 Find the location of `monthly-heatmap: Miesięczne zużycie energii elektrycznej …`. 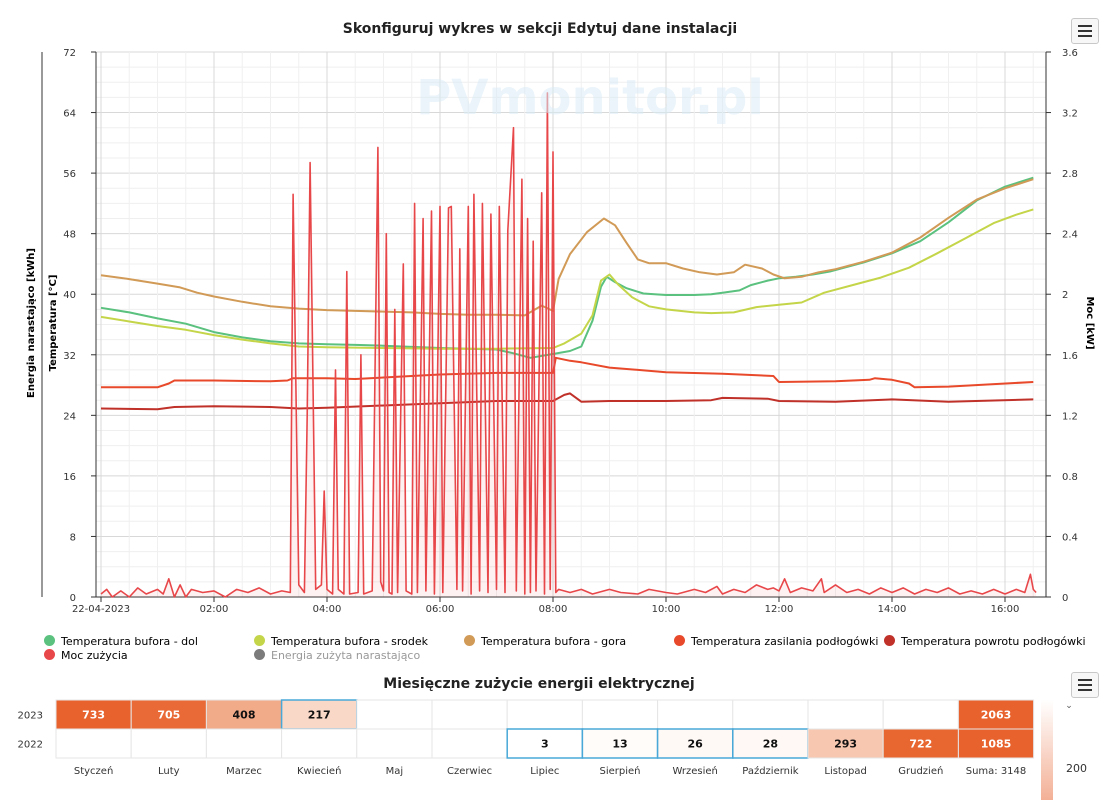

monthly-heatmap: Miesięczne zużycie energii elektrycznej … is located at coordinates (552, 738).